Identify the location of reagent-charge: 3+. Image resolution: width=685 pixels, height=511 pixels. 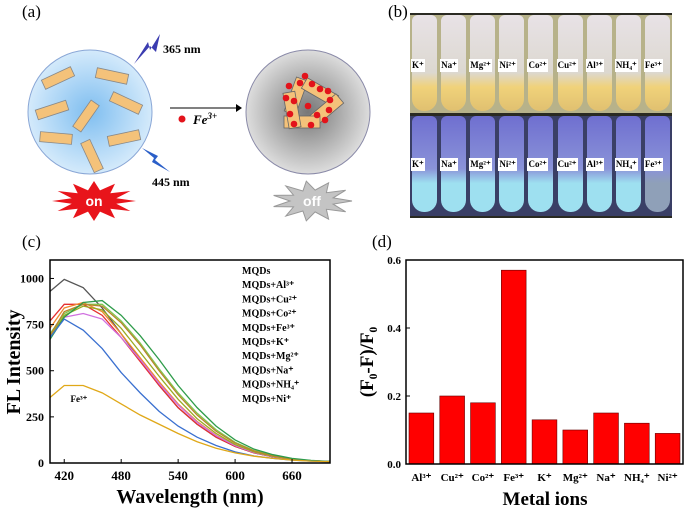
(211, 116).